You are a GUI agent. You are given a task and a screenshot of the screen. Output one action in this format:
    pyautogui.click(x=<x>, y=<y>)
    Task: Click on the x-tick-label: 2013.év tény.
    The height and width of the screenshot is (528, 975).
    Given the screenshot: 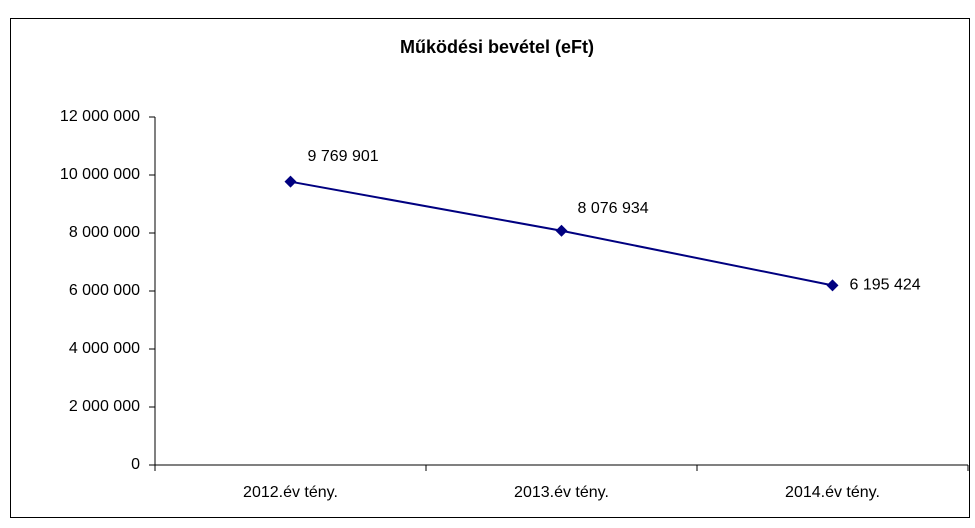 What is the action you would take?
    pyautogui.click(x=561, y=492)
    